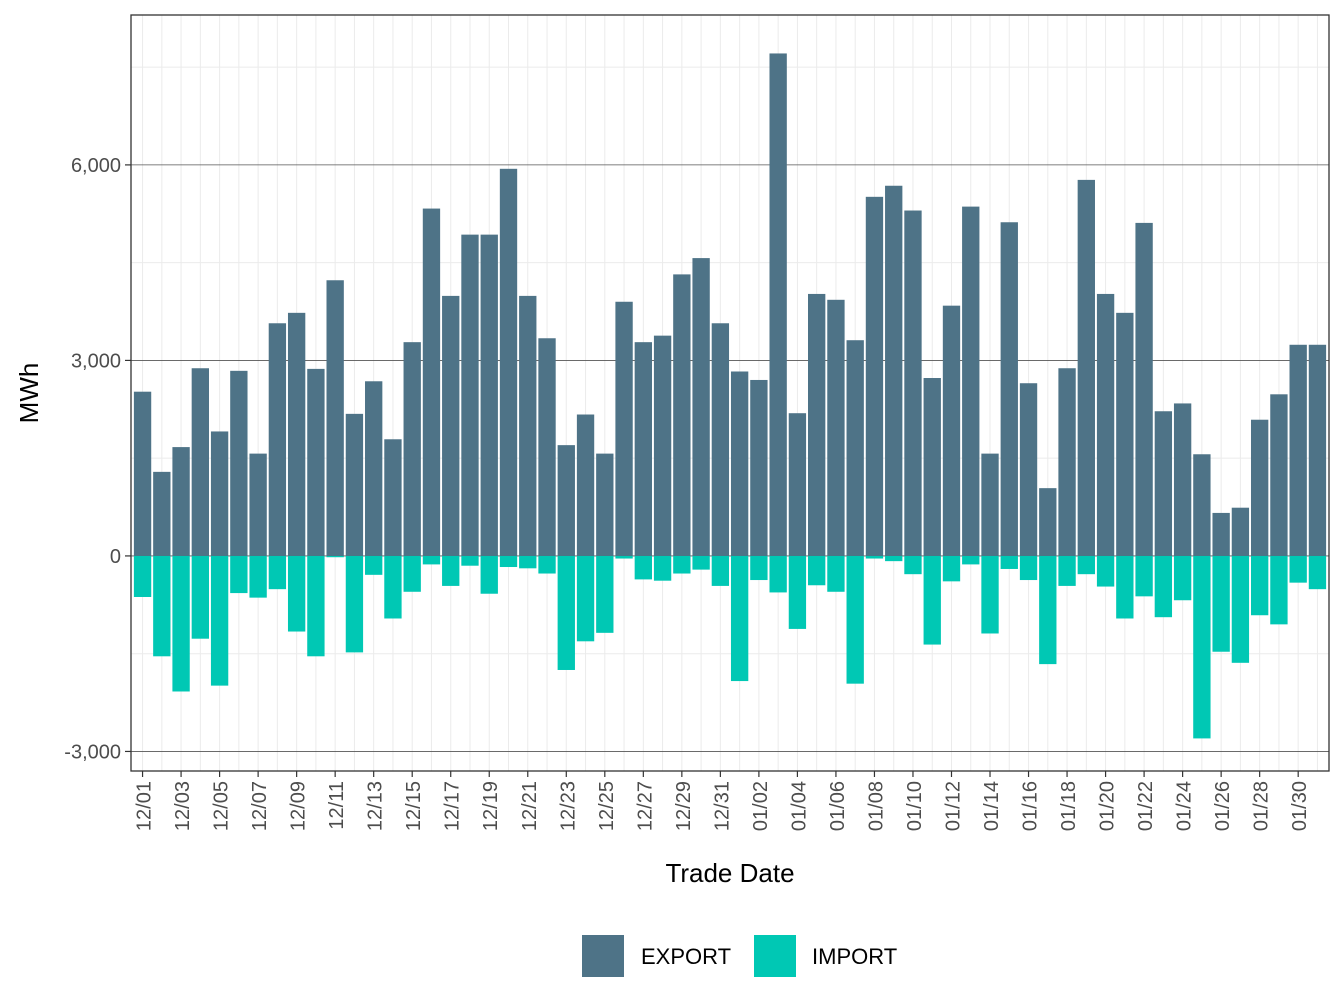 This screenshot has width=1344, height=1008. Describe the element at coordinates (260, 806) in the screenshot. I see `x-tick-label: 12/07` at that location.